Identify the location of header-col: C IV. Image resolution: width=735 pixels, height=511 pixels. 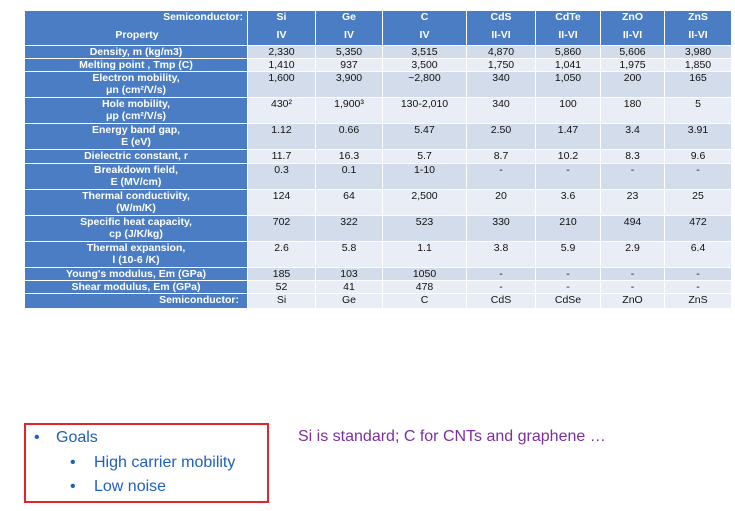
(424, 28).